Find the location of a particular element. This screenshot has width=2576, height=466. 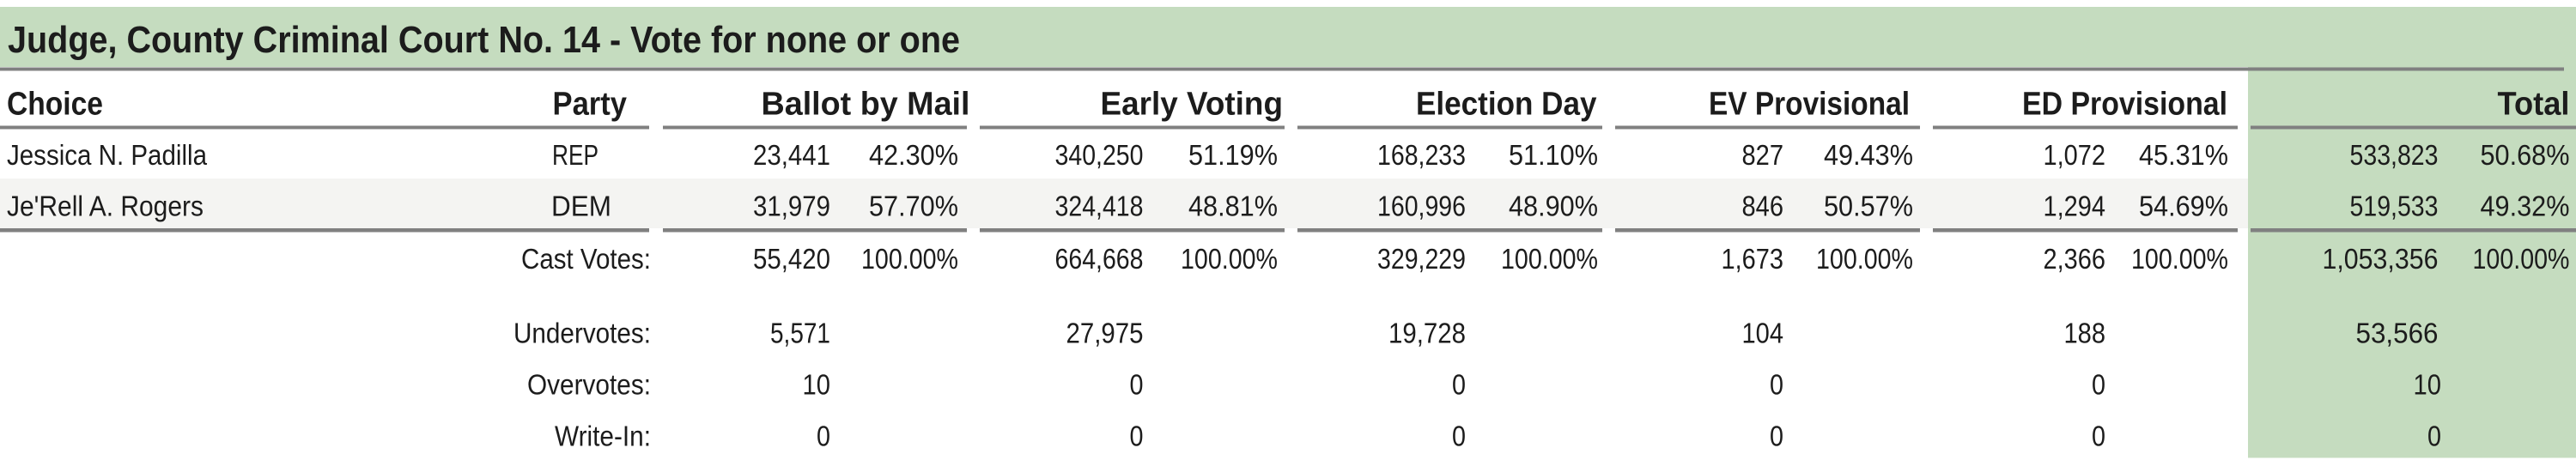

svg-text: Election Day is located at coordinates (1506, 105).